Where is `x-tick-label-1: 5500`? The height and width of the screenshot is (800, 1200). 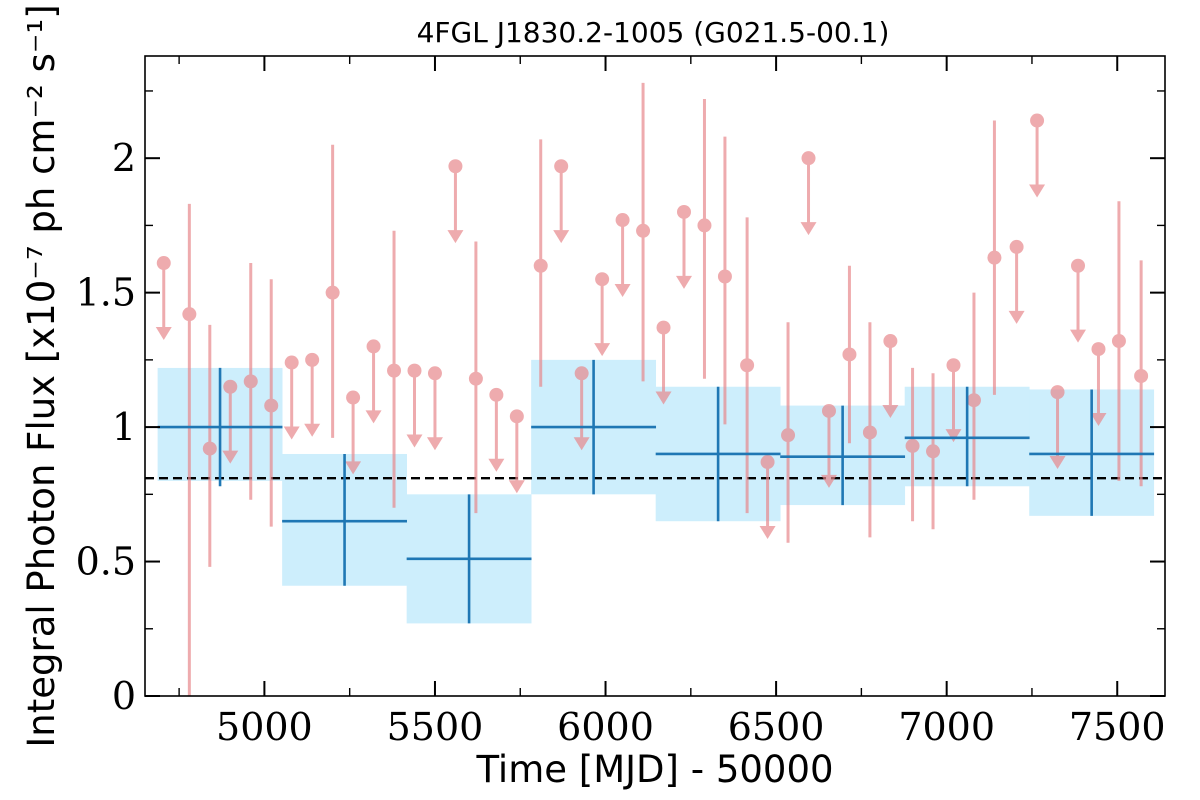
x-tick-label-1: 5500 is located at coordinates (435, 727).